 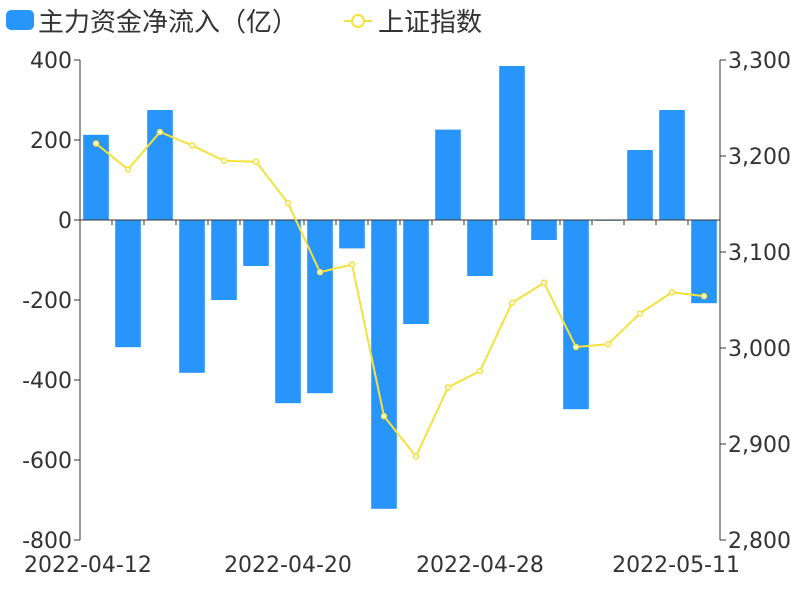 I want to click on x-tick-label: 2022-04-28, so click(x=480, y=565).